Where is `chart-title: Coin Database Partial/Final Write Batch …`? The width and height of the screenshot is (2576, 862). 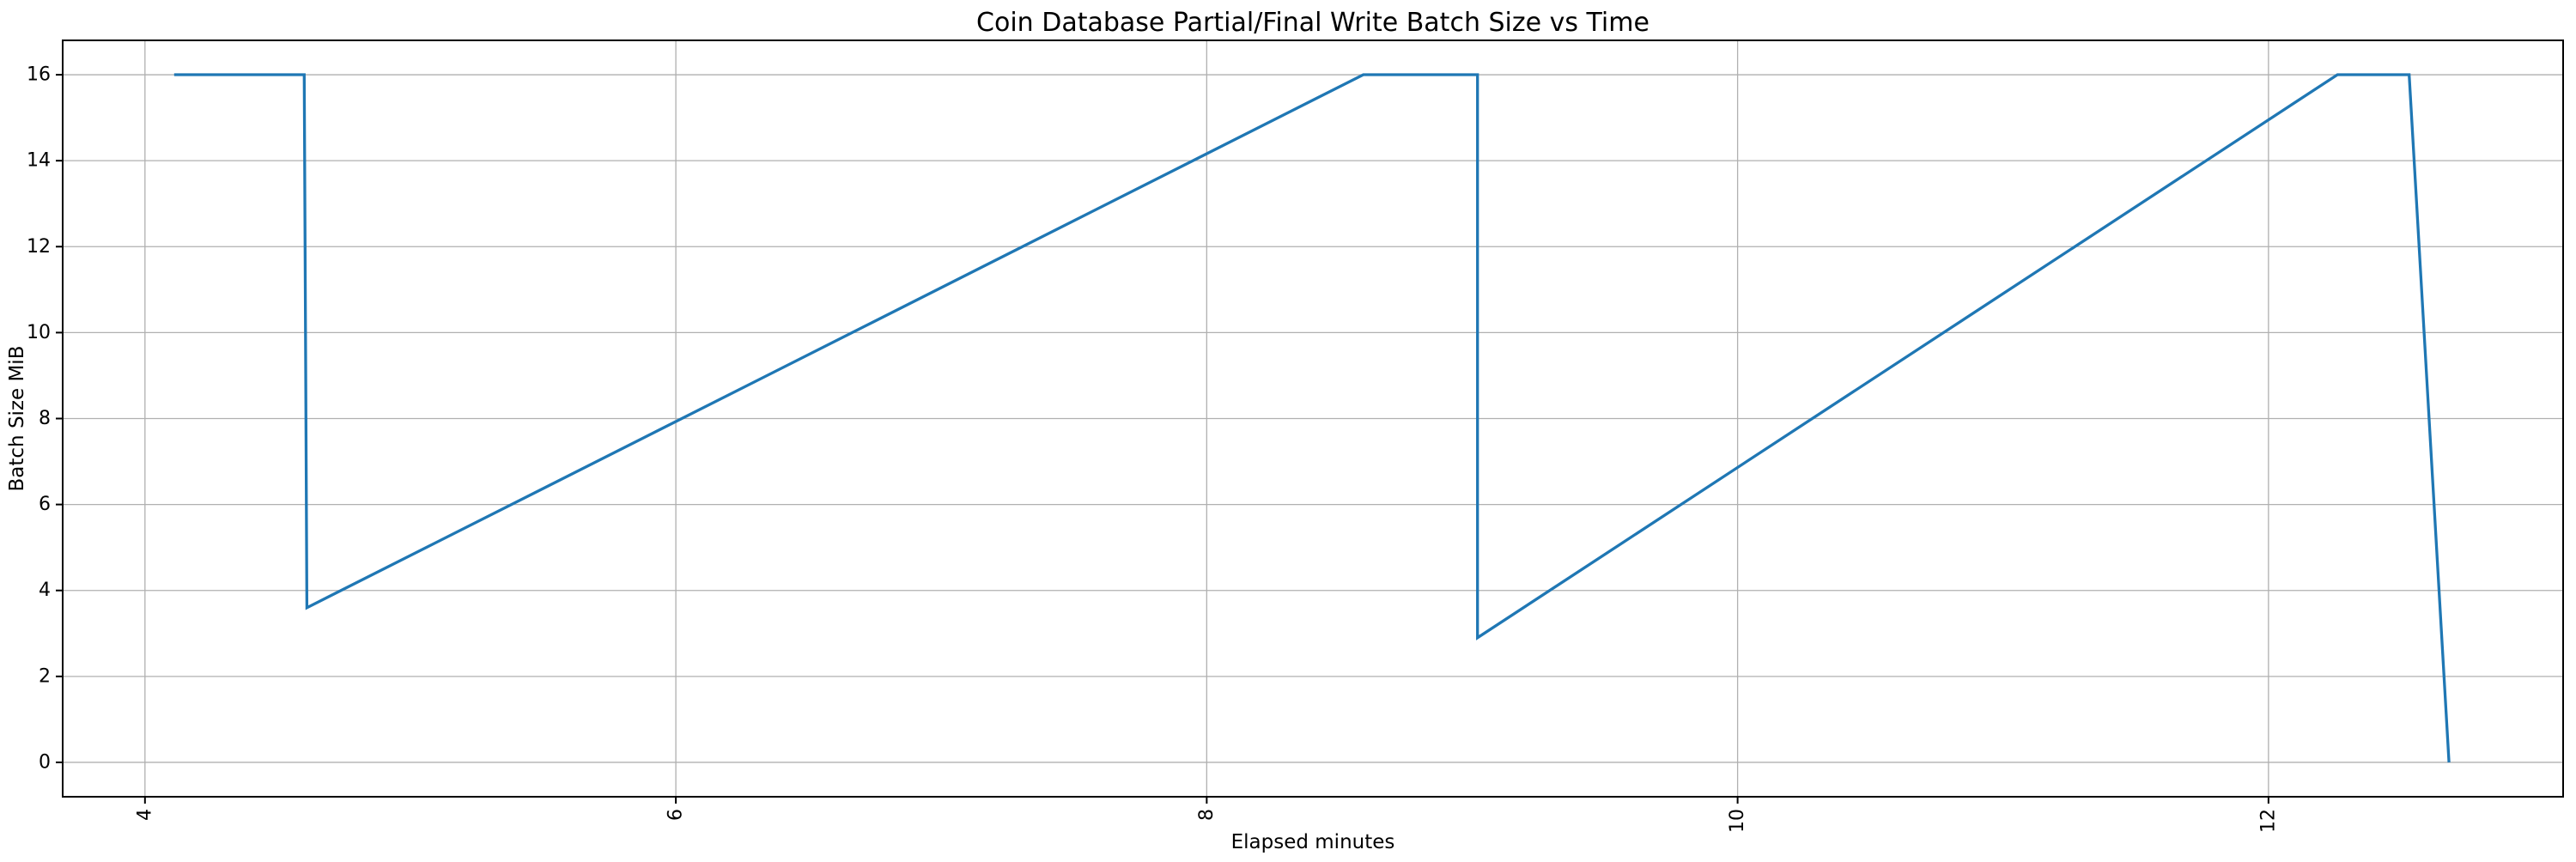
chart-title: Coin Database Partial/Final Write Batch … is located at coordinates (1312, 23).